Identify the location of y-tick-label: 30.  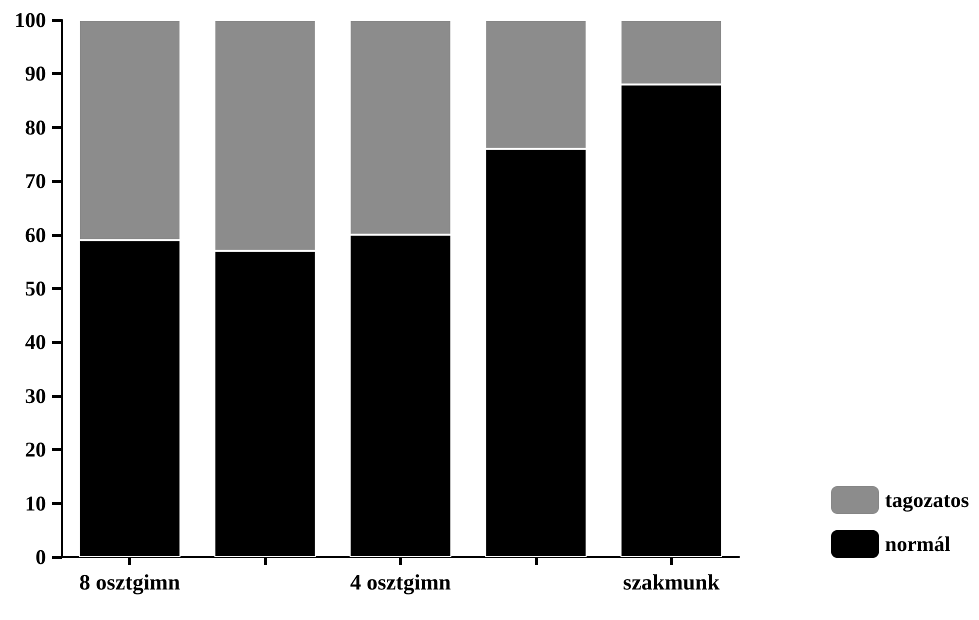
(35, 396).